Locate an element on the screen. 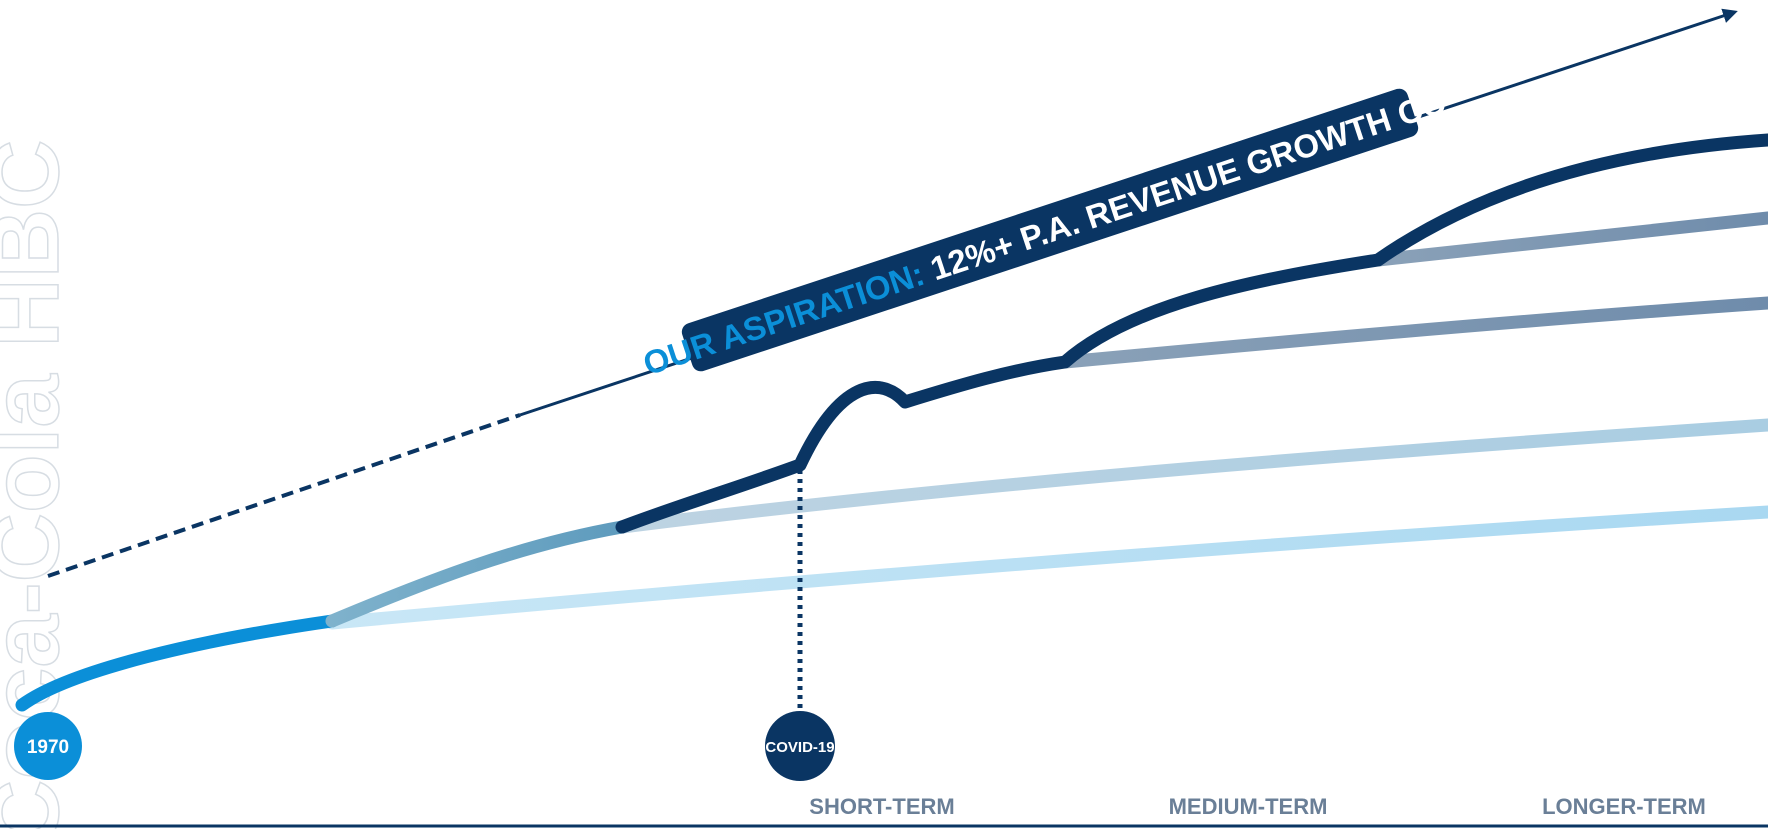  covid-marker-circle is located at coordinates (800, 746).